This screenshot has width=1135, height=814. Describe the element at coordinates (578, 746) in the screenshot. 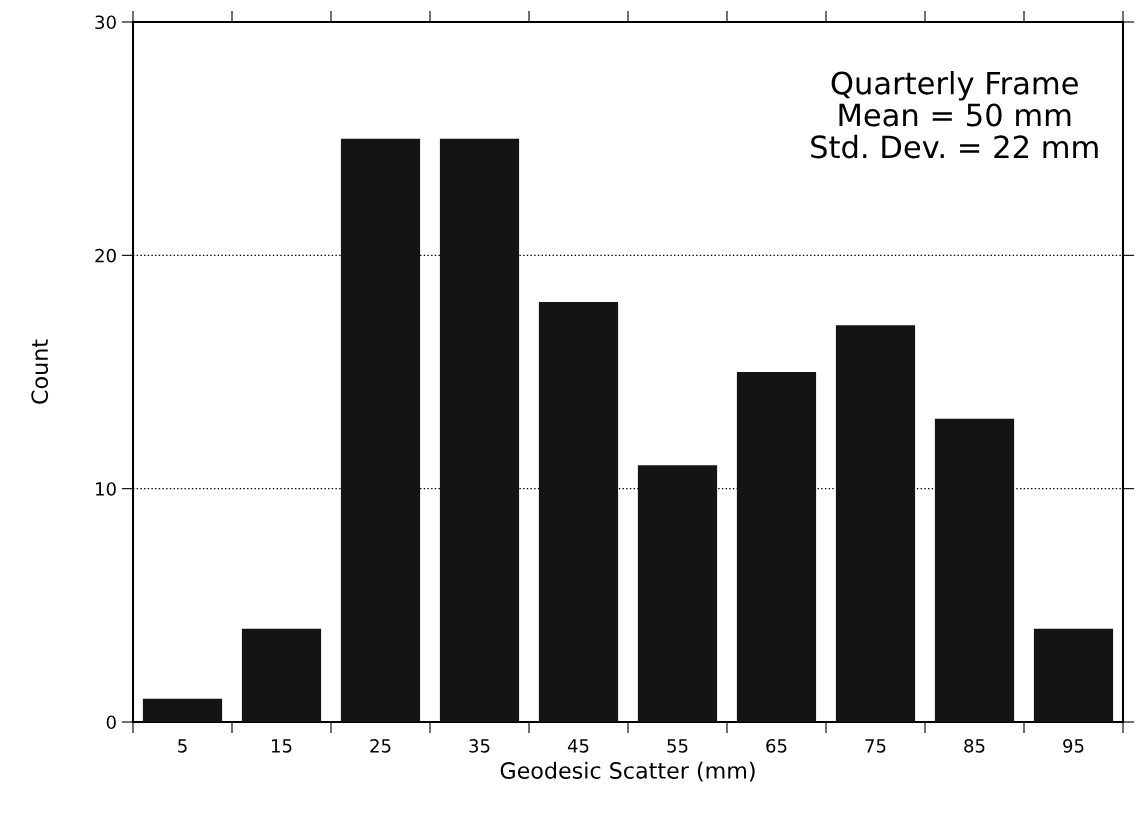

I see `x-tick-label: 45` at that location.